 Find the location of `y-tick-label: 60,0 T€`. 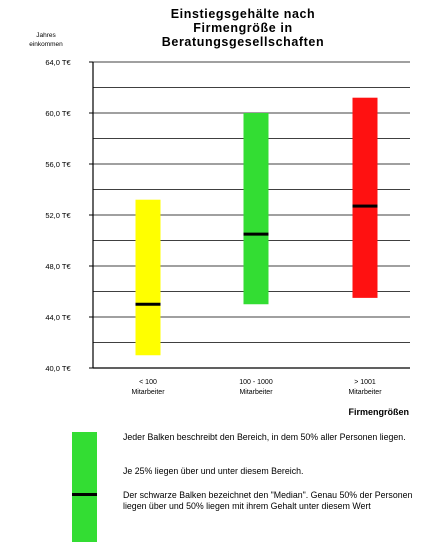

y-tick-label: 60,0 T€ is located at coordinates (58, 113).